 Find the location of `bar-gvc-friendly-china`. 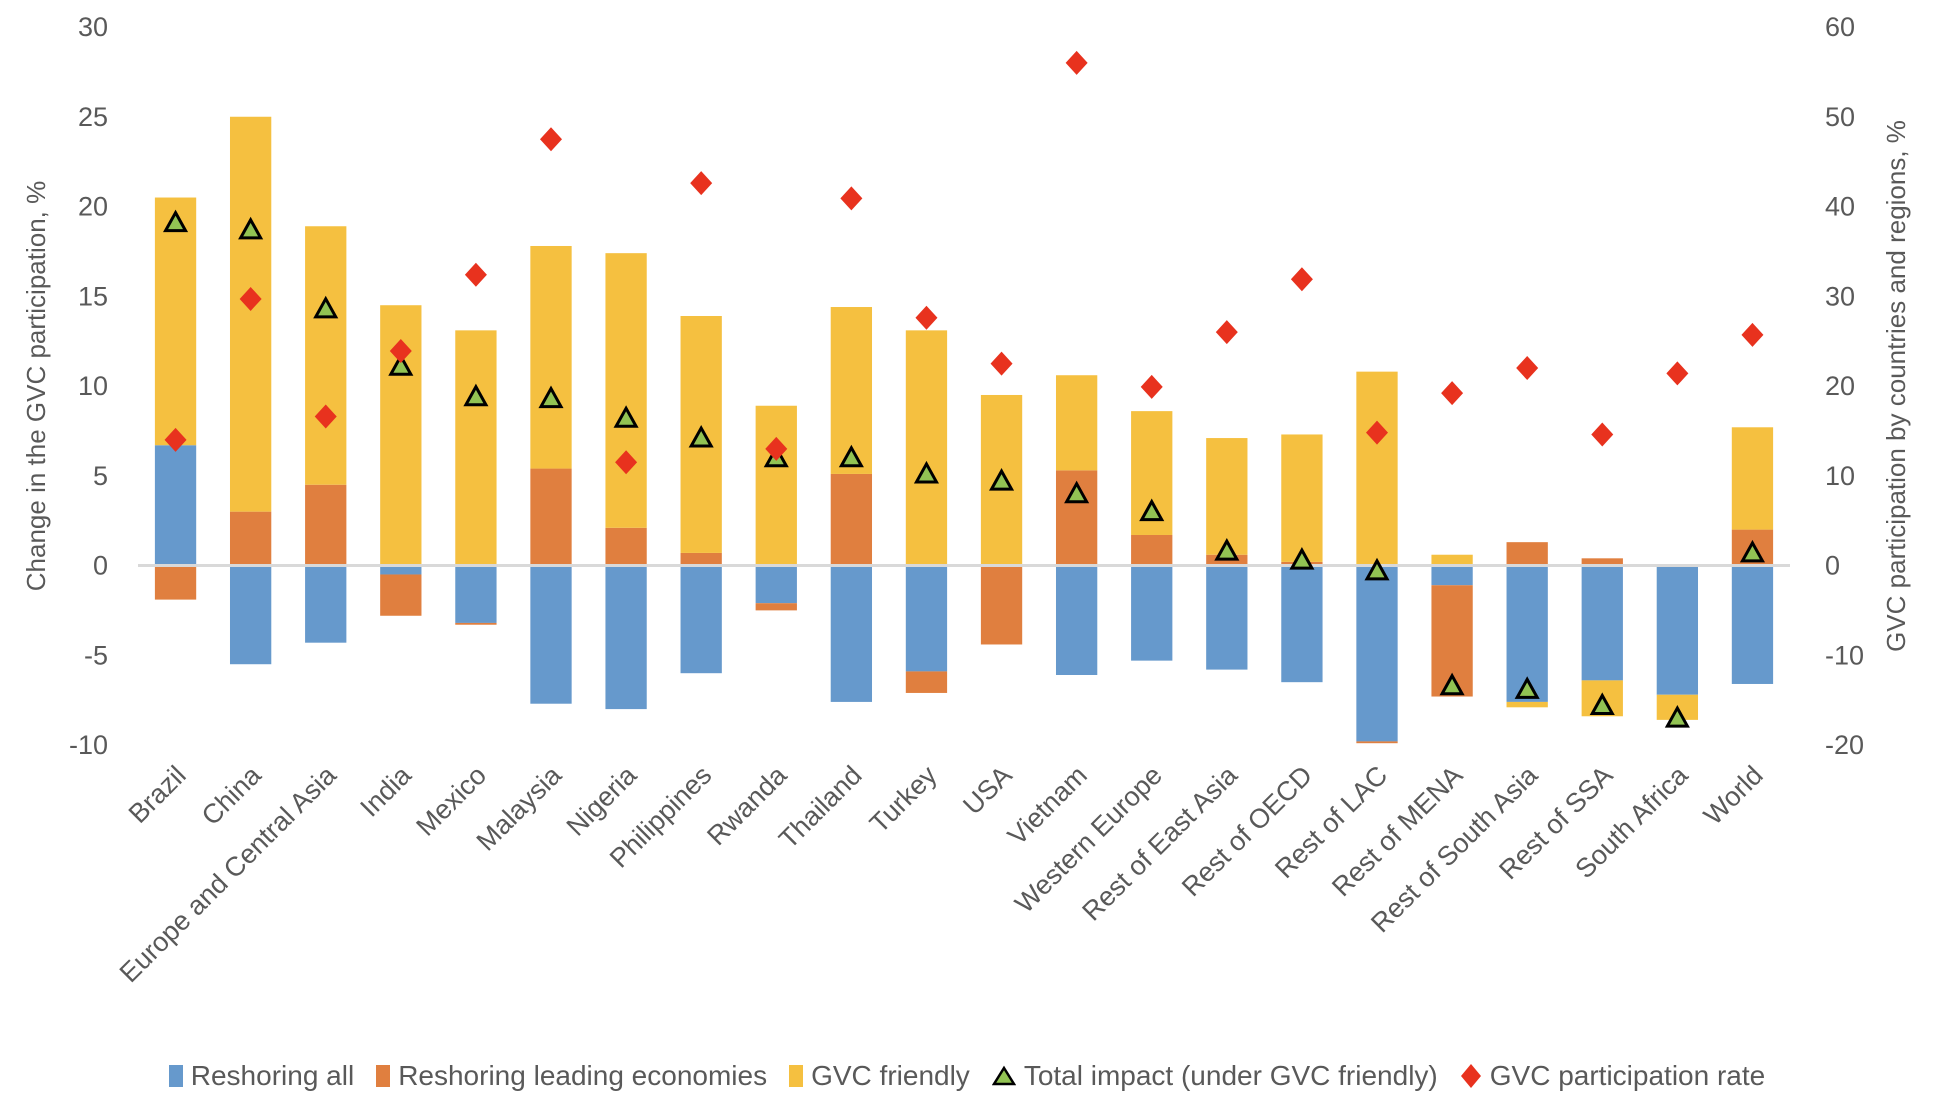

bar-gvc-friendly-china is located at coordinates (250, 314).